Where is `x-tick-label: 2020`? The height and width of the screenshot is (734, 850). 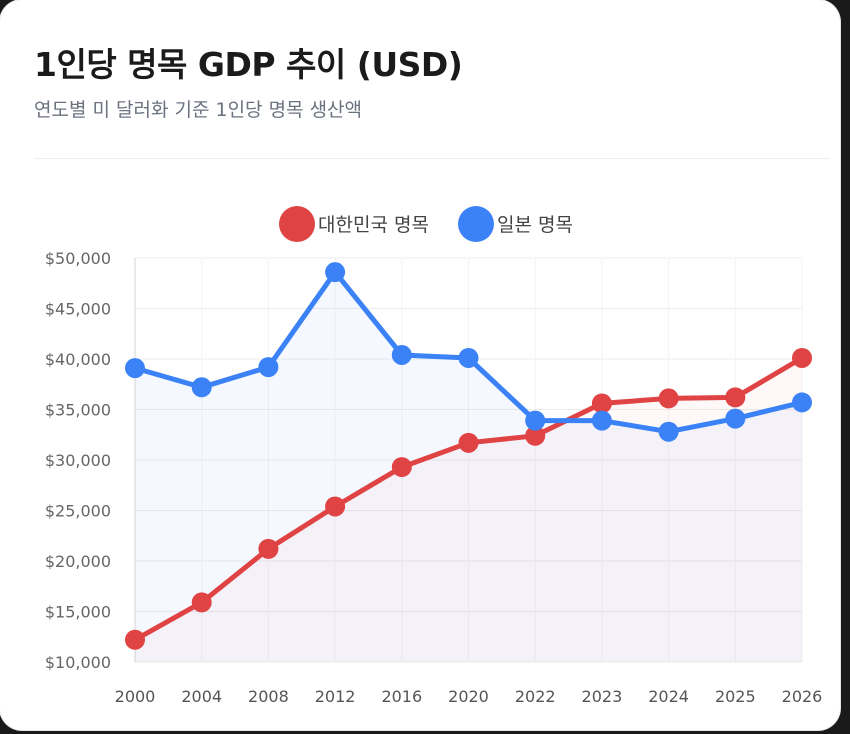 x-tick-label: 2020 is located at coordinates (468, 696).